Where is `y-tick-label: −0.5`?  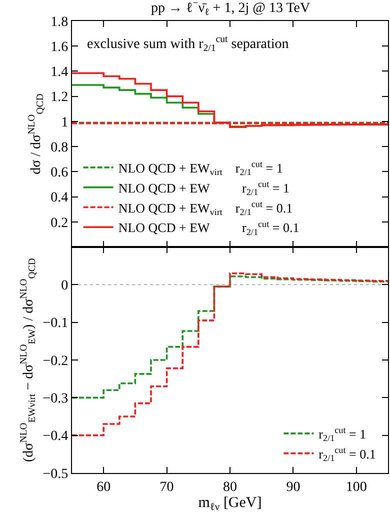
y-tick-label: −0.5 is located at coordinates (55, 474).